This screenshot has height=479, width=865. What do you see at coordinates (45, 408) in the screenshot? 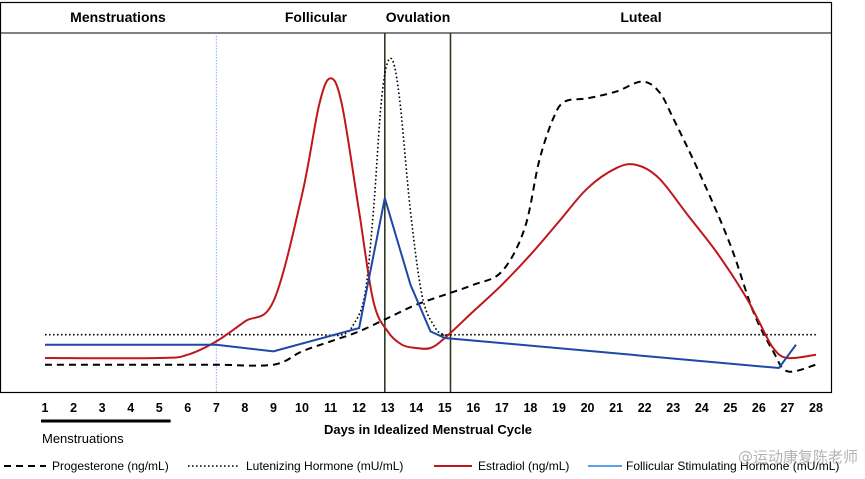
I see `x-tick-1: 1` at bounding box center [45, 408].